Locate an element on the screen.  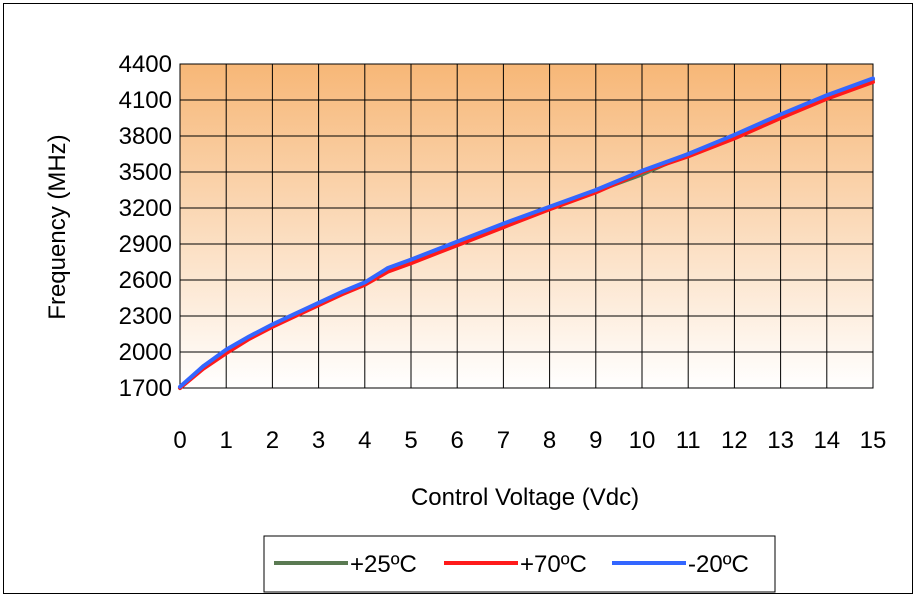
x-tick-label: 1 is located at coordinates (226, 440).